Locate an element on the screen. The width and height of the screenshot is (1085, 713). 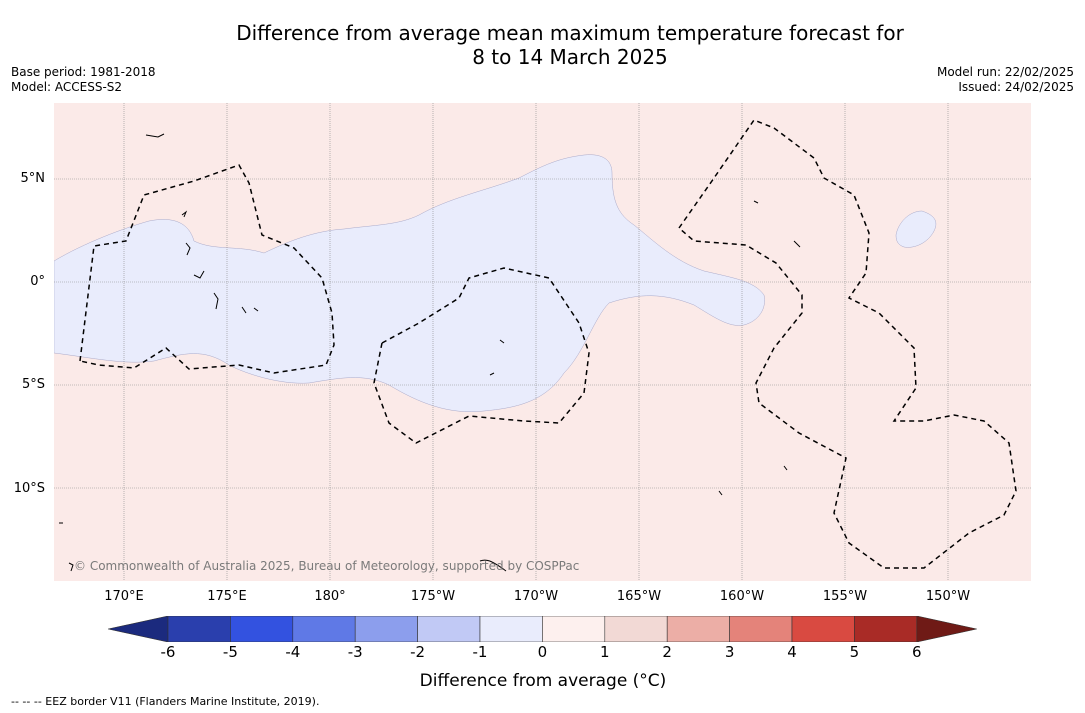
lon-label-180: 180° is located at coordinates (330, 596).